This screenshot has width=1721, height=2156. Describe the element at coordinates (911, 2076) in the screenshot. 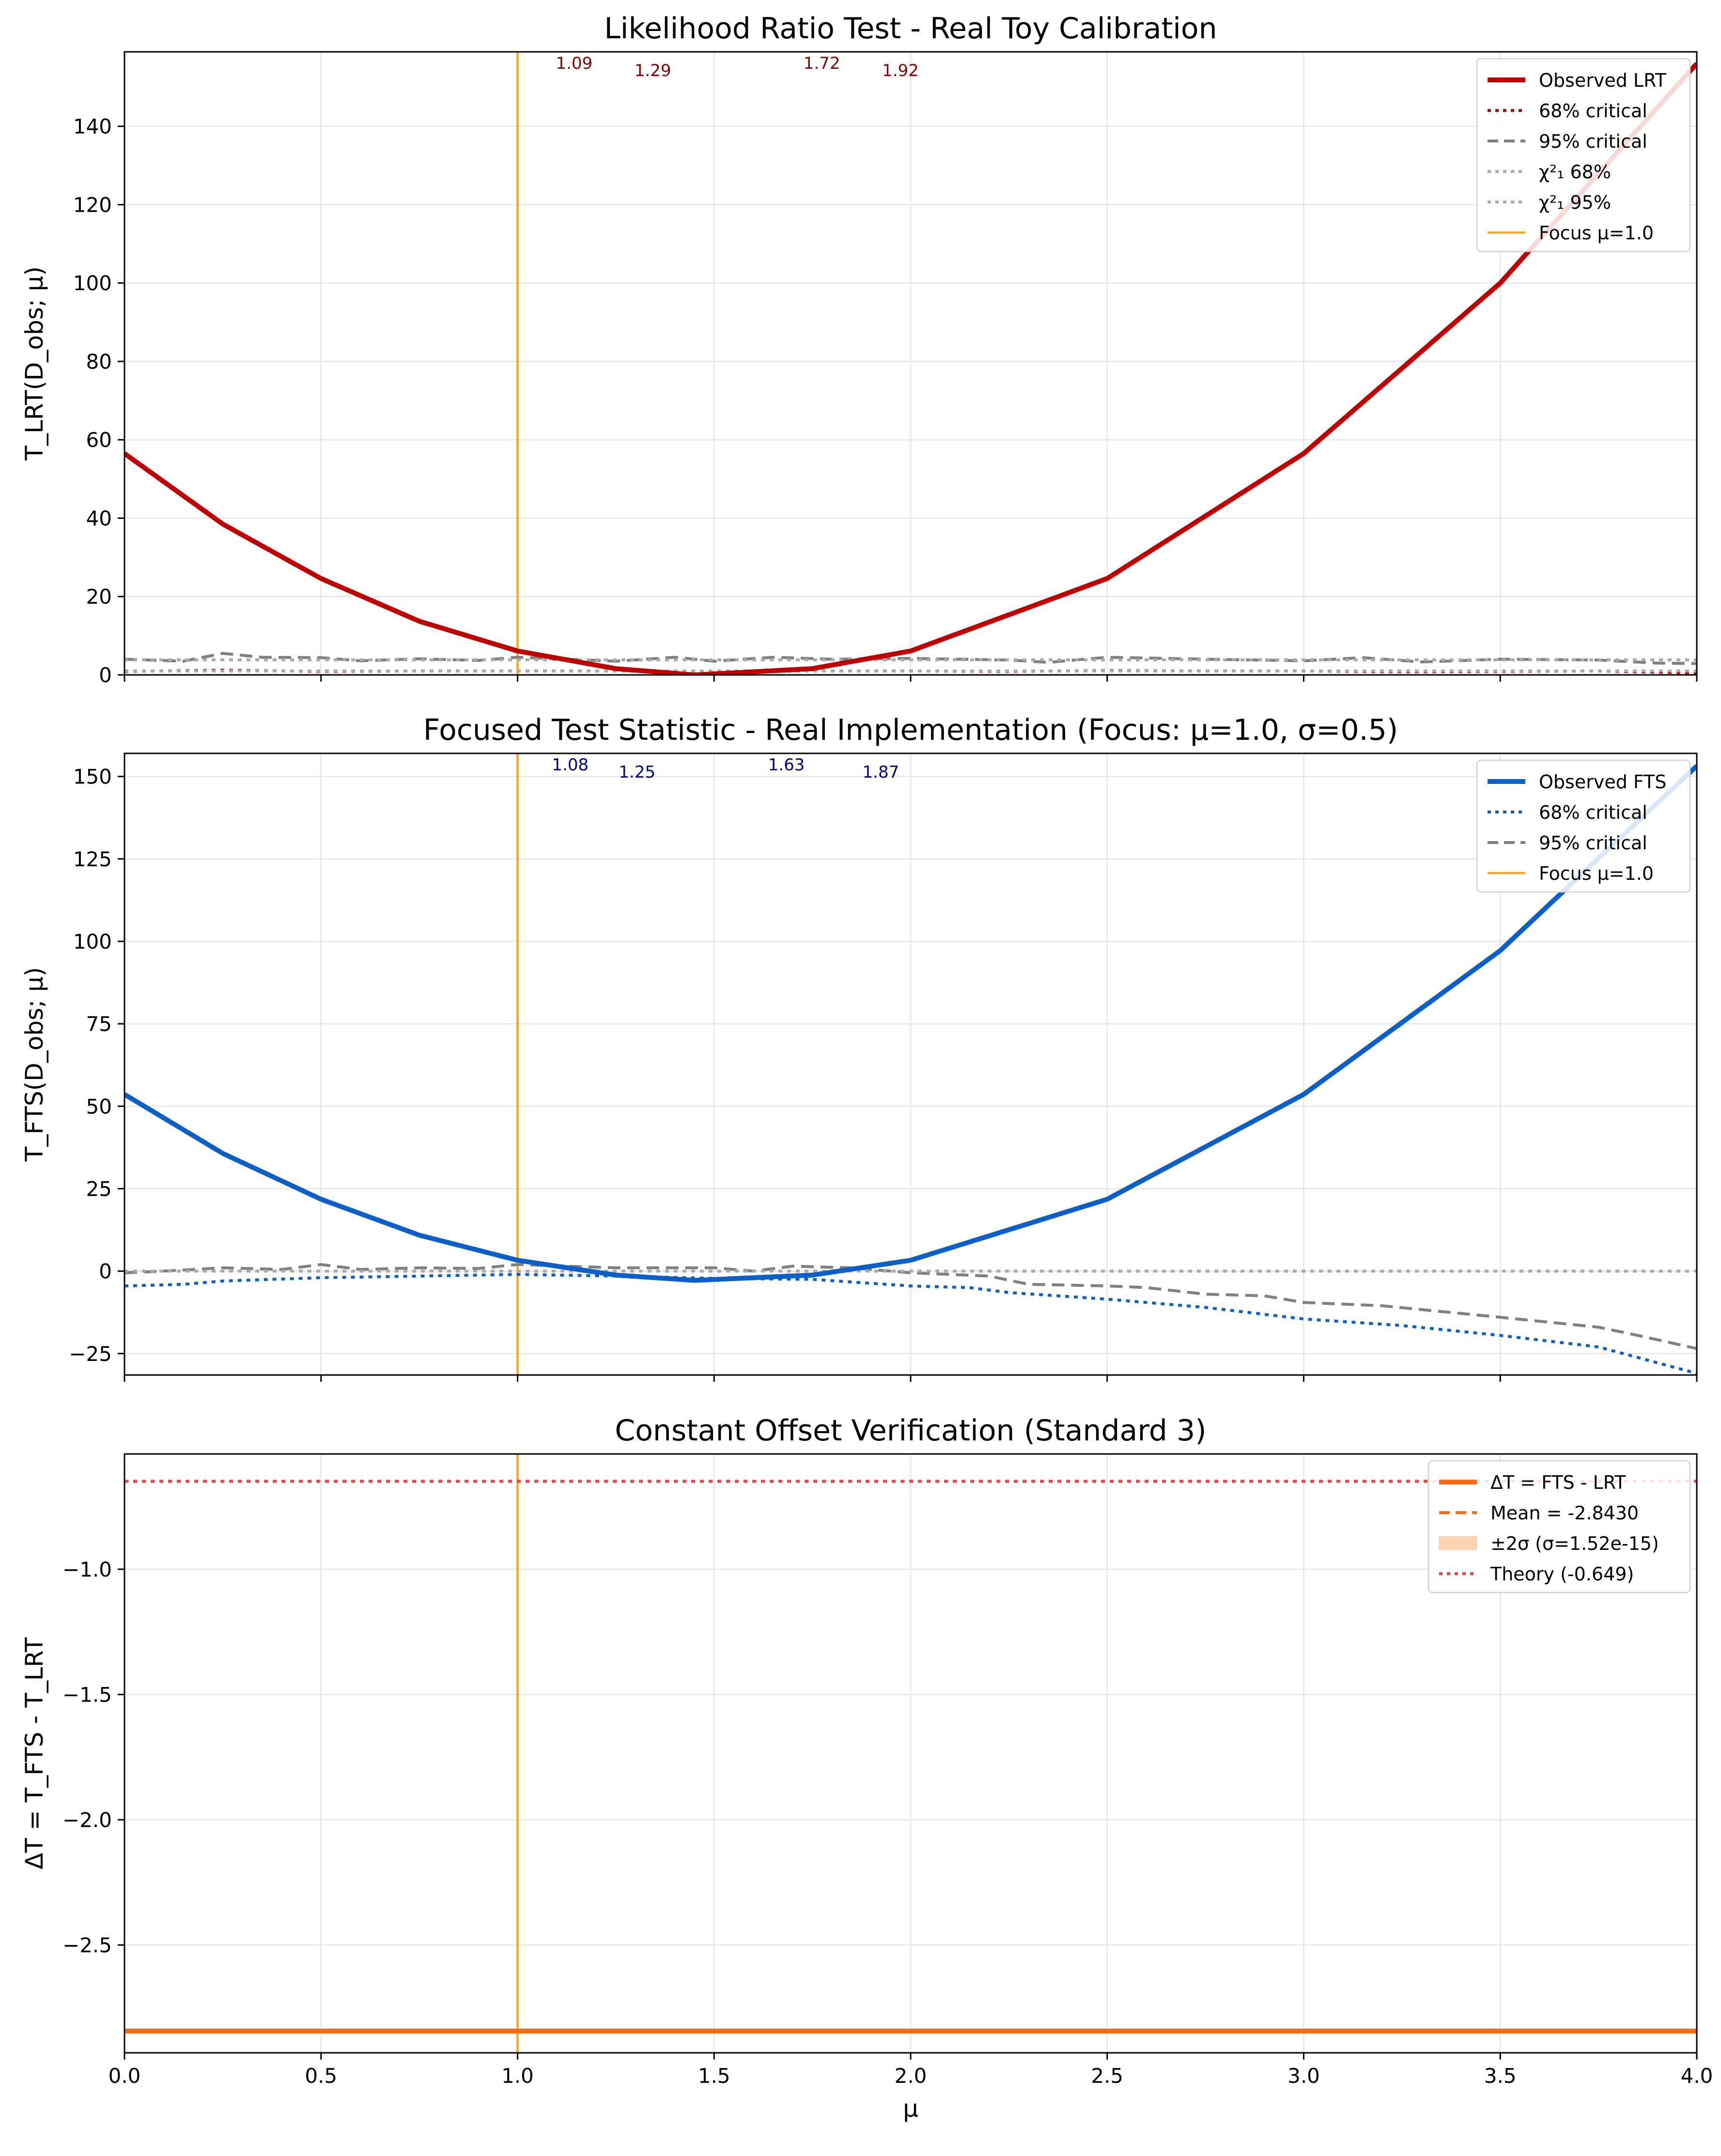

I see `x-tick-label: 2.0` at that location.